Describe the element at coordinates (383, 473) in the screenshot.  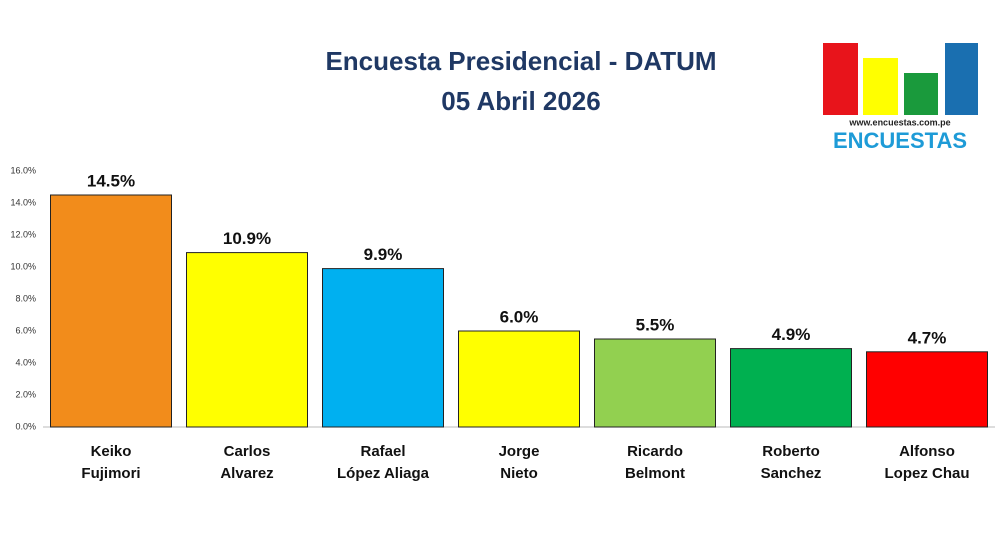
I see `x-tick-label: López Aliaga` at that location.